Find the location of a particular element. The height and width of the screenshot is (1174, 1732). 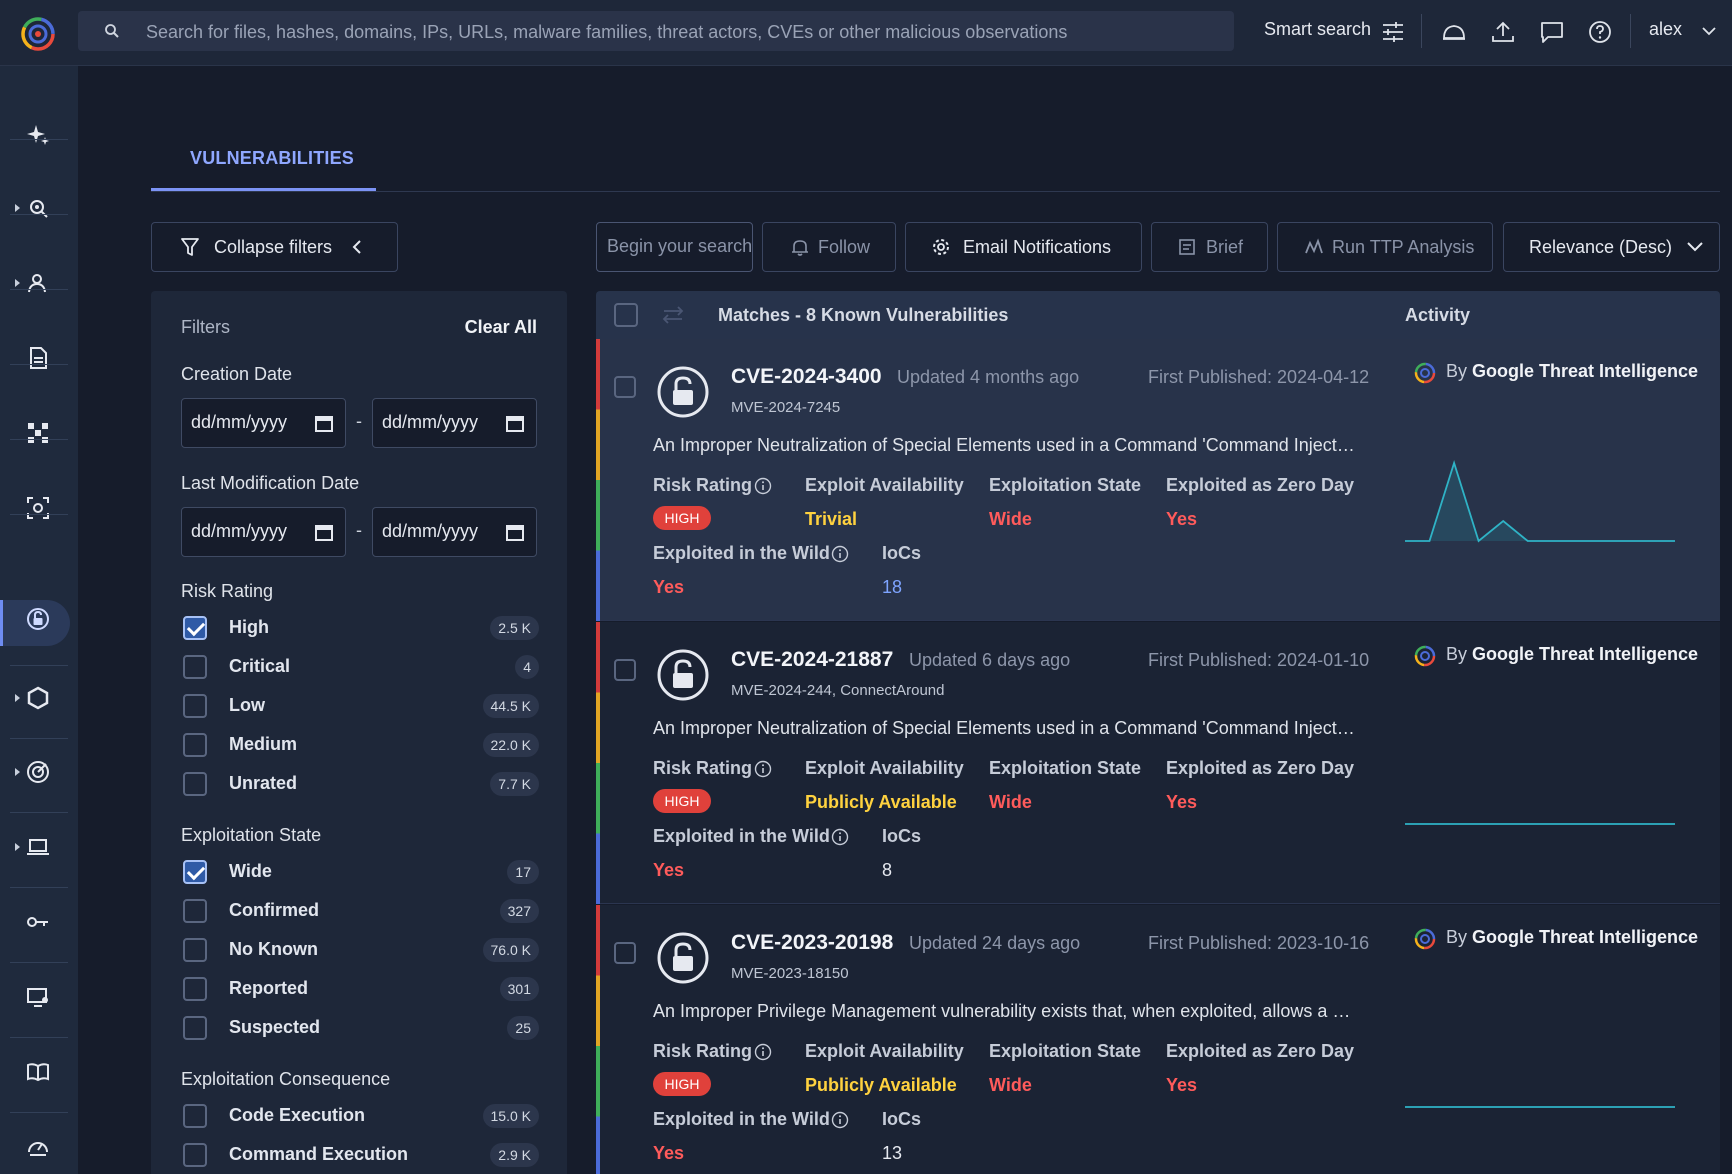

google-threat-intelligence-logo is located at coordinates (1425, 373).